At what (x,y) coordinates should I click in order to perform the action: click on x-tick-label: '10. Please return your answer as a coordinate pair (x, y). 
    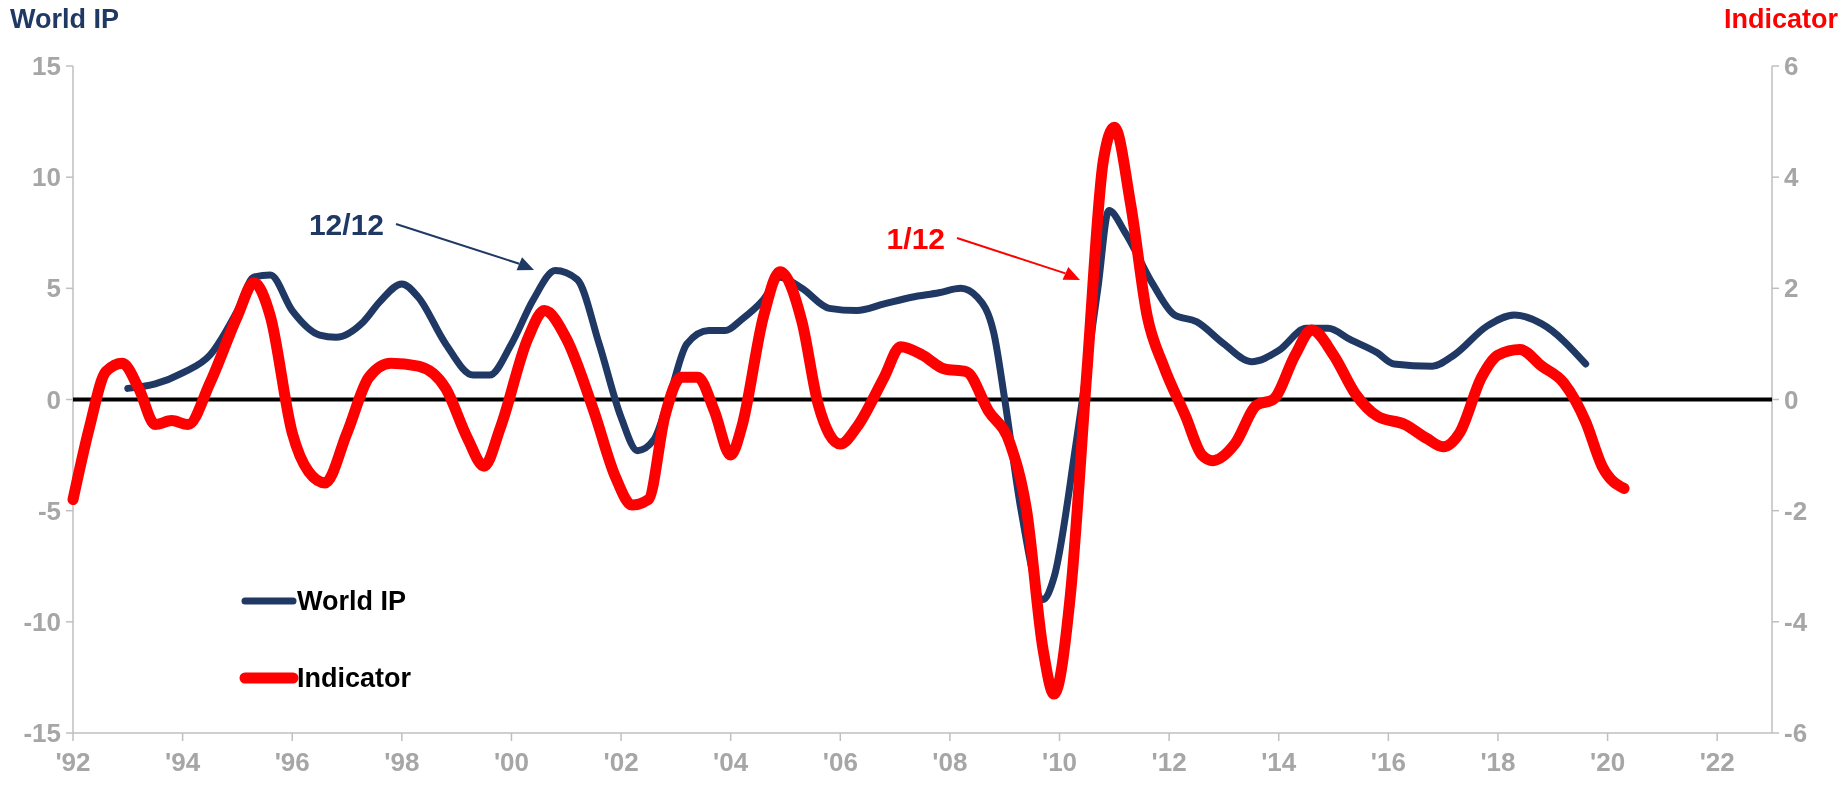
    Looking at the image, I should click on (1059, 762).